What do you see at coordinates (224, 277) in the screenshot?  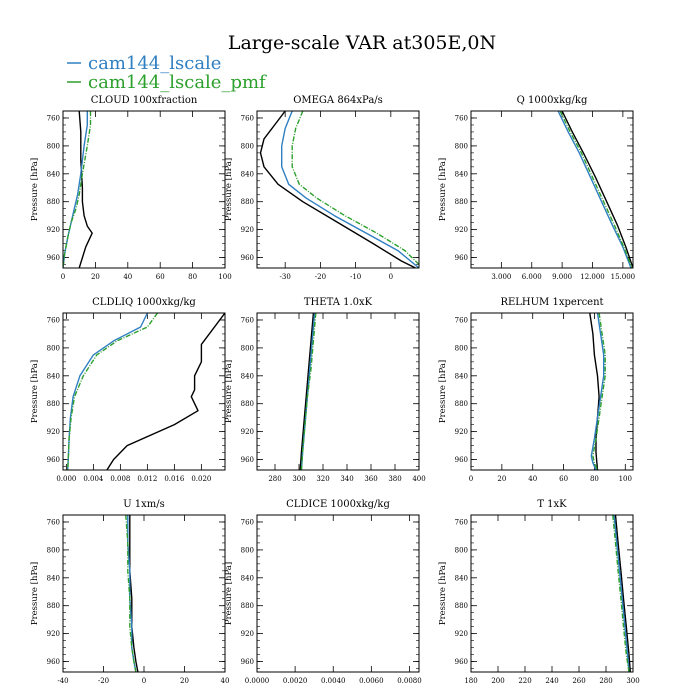 I see `x-tick-label: 100` at bounding box center [224, 277].